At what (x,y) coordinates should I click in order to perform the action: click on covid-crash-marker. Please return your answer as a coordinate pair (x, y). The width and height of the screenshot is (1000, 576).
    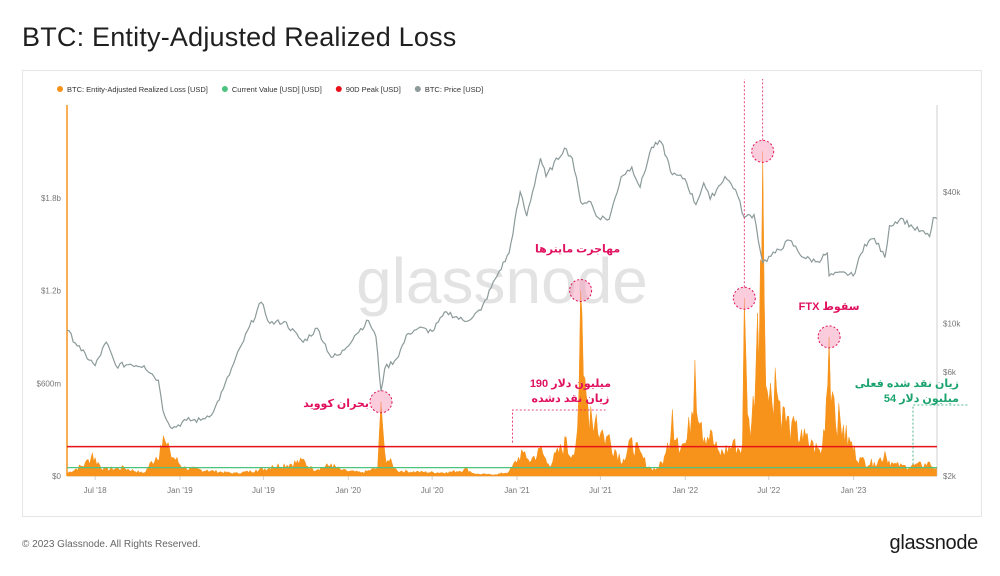
    Looking at the image, I should click on (381, 402).